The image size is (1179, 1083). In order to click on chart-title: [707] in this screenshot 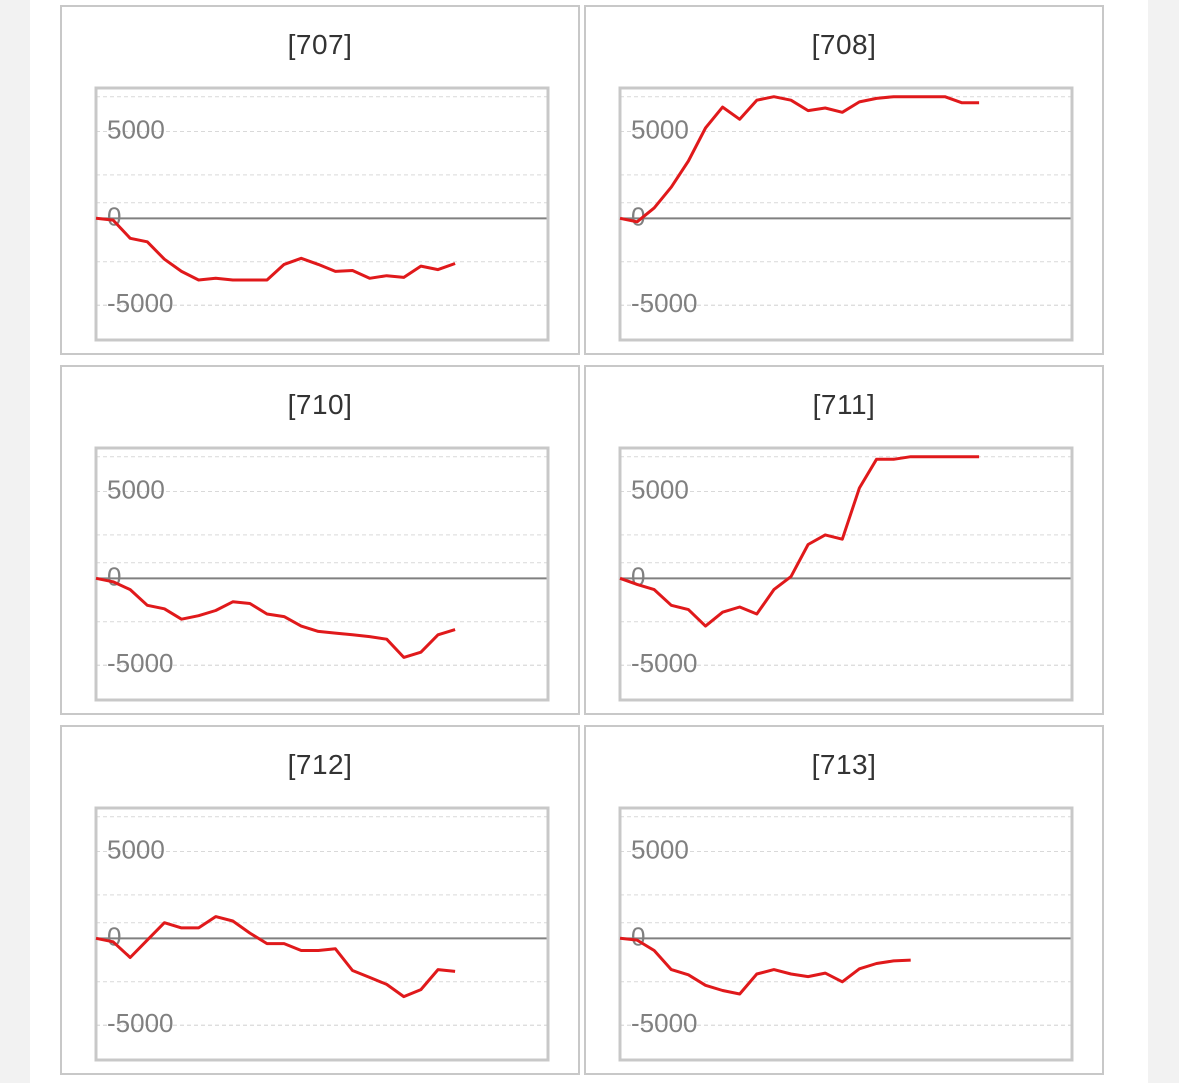, I will do `click(320, 44)`.